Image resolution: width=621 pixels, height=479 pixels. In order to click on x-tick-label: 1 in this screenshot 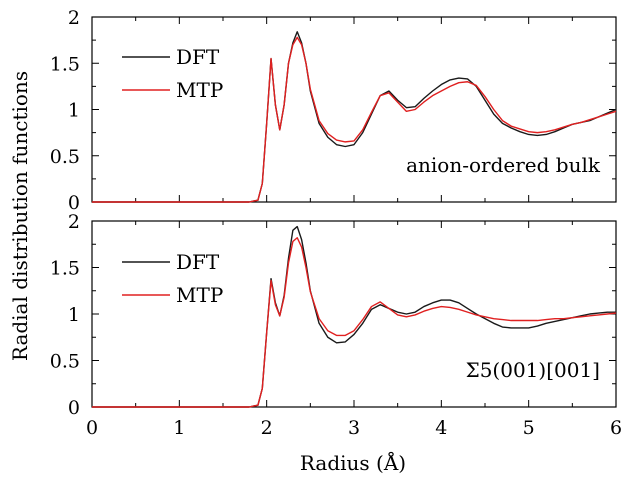, I will do `click(179, 428)`.